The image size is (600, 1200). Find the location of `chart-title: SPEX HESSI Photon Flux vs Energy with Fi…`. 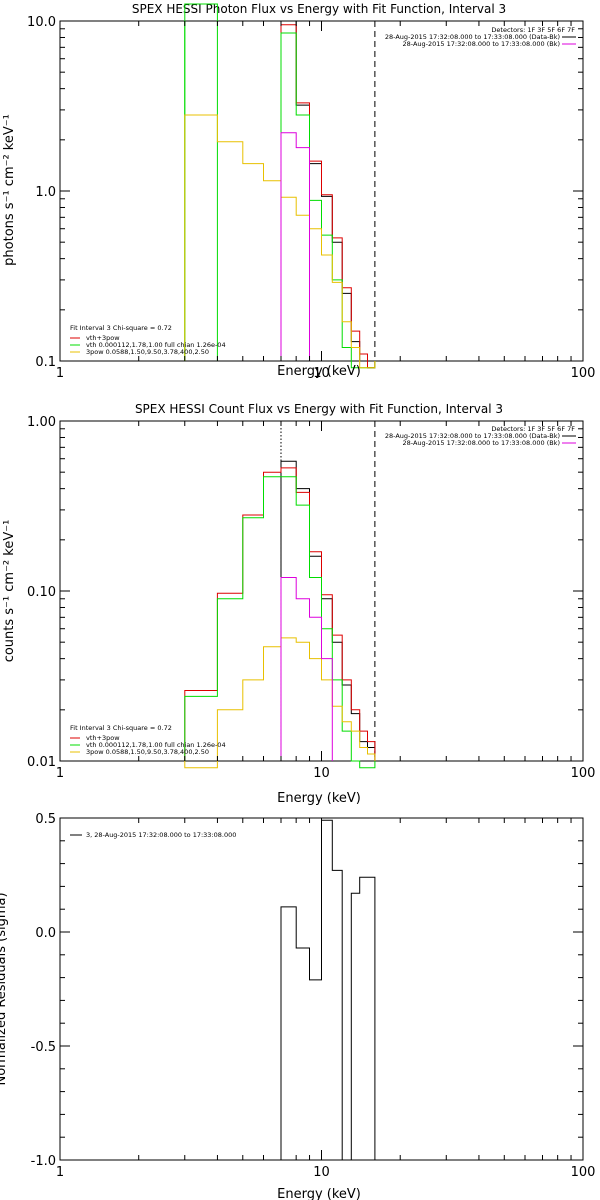

chart-title: SPEX HESSI Photon Flux vs Energy with Fi… is located at coordinates (319, 9).